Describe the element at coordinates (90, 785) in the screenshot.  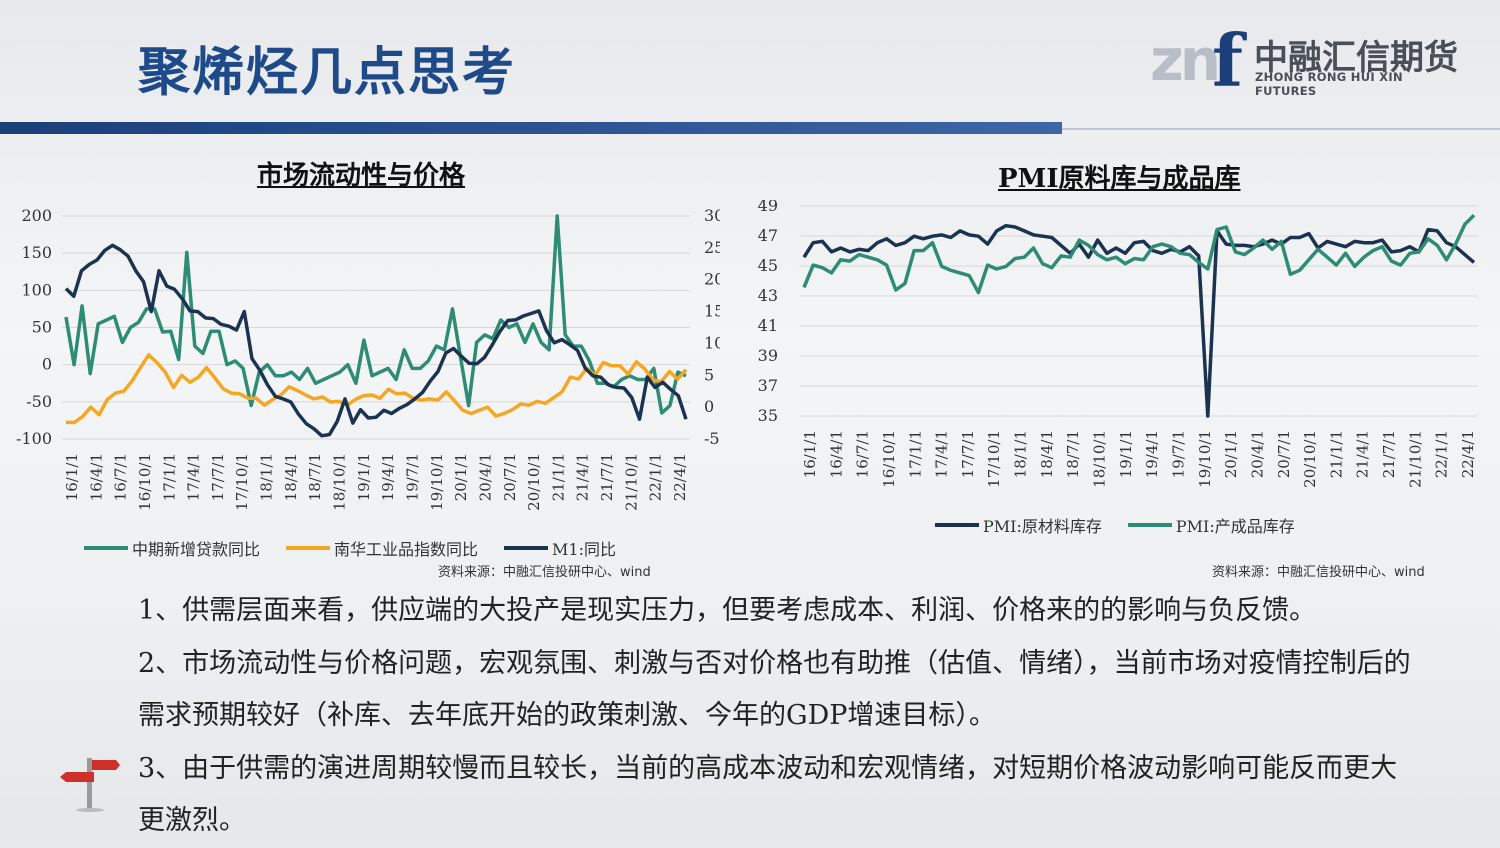
I see `signpost-icon` at that location.